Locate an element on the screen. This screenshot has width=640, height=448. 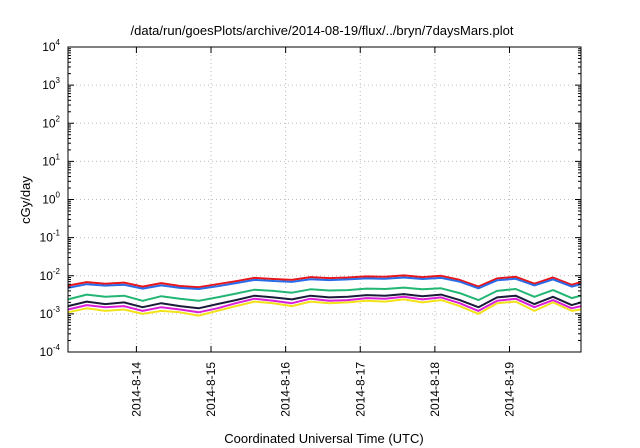
y-tick-exponent: -1 is located at coordinates (57, 233).